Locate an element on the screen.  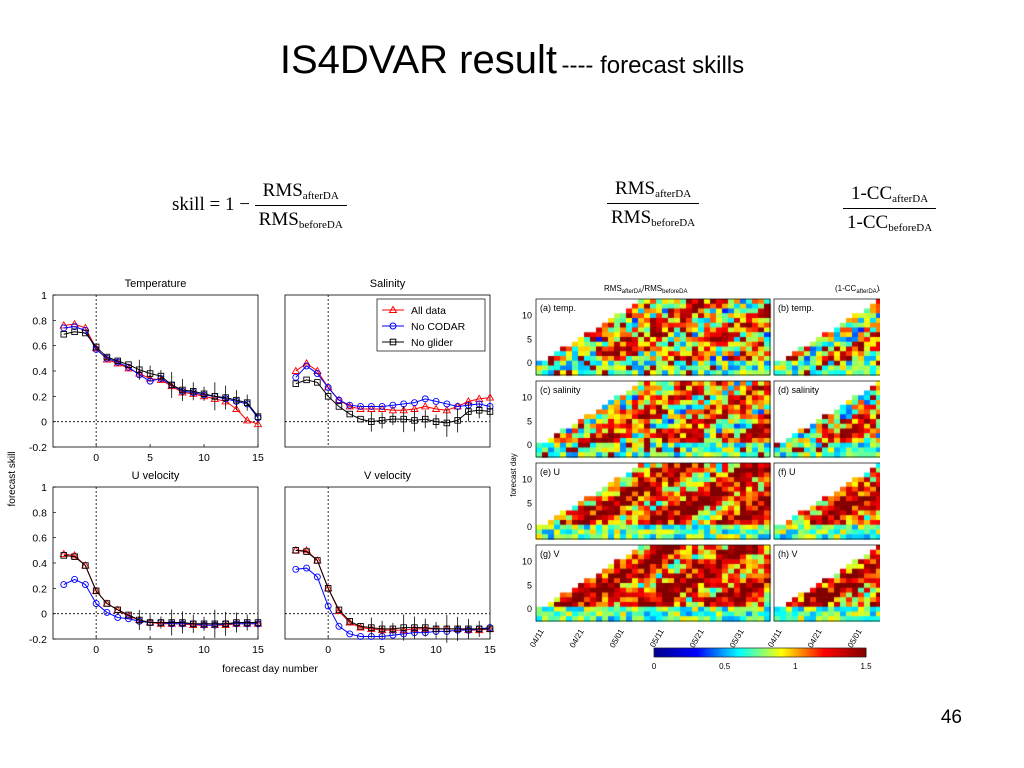
col-title-part: RMS is located at coordinates (613, 288).